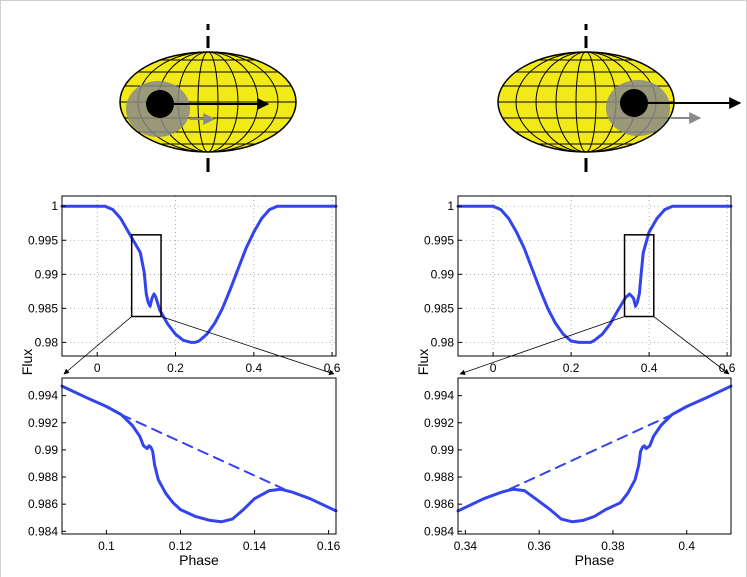 The image size is (747, 577). Describe the element at coordinates (255, 546) in the screenshot. I see `x-tick-label: 0.14` at that location.